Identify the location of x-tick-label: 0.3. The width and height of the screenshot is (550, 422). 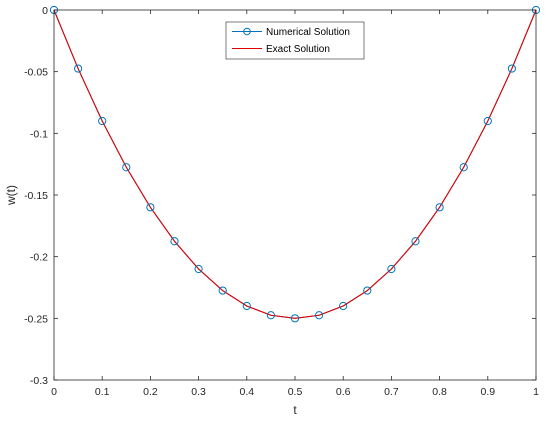
(198, 392).